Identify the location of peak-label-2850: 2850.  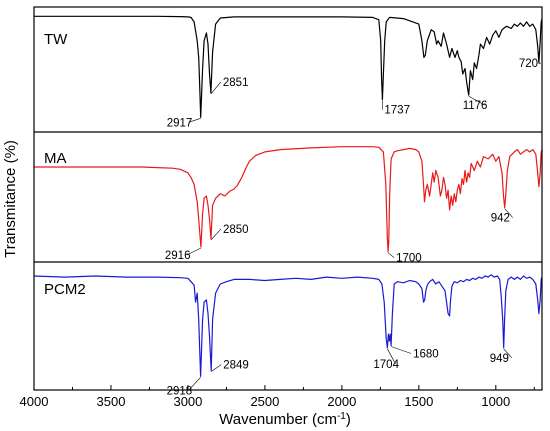
(236, 230).